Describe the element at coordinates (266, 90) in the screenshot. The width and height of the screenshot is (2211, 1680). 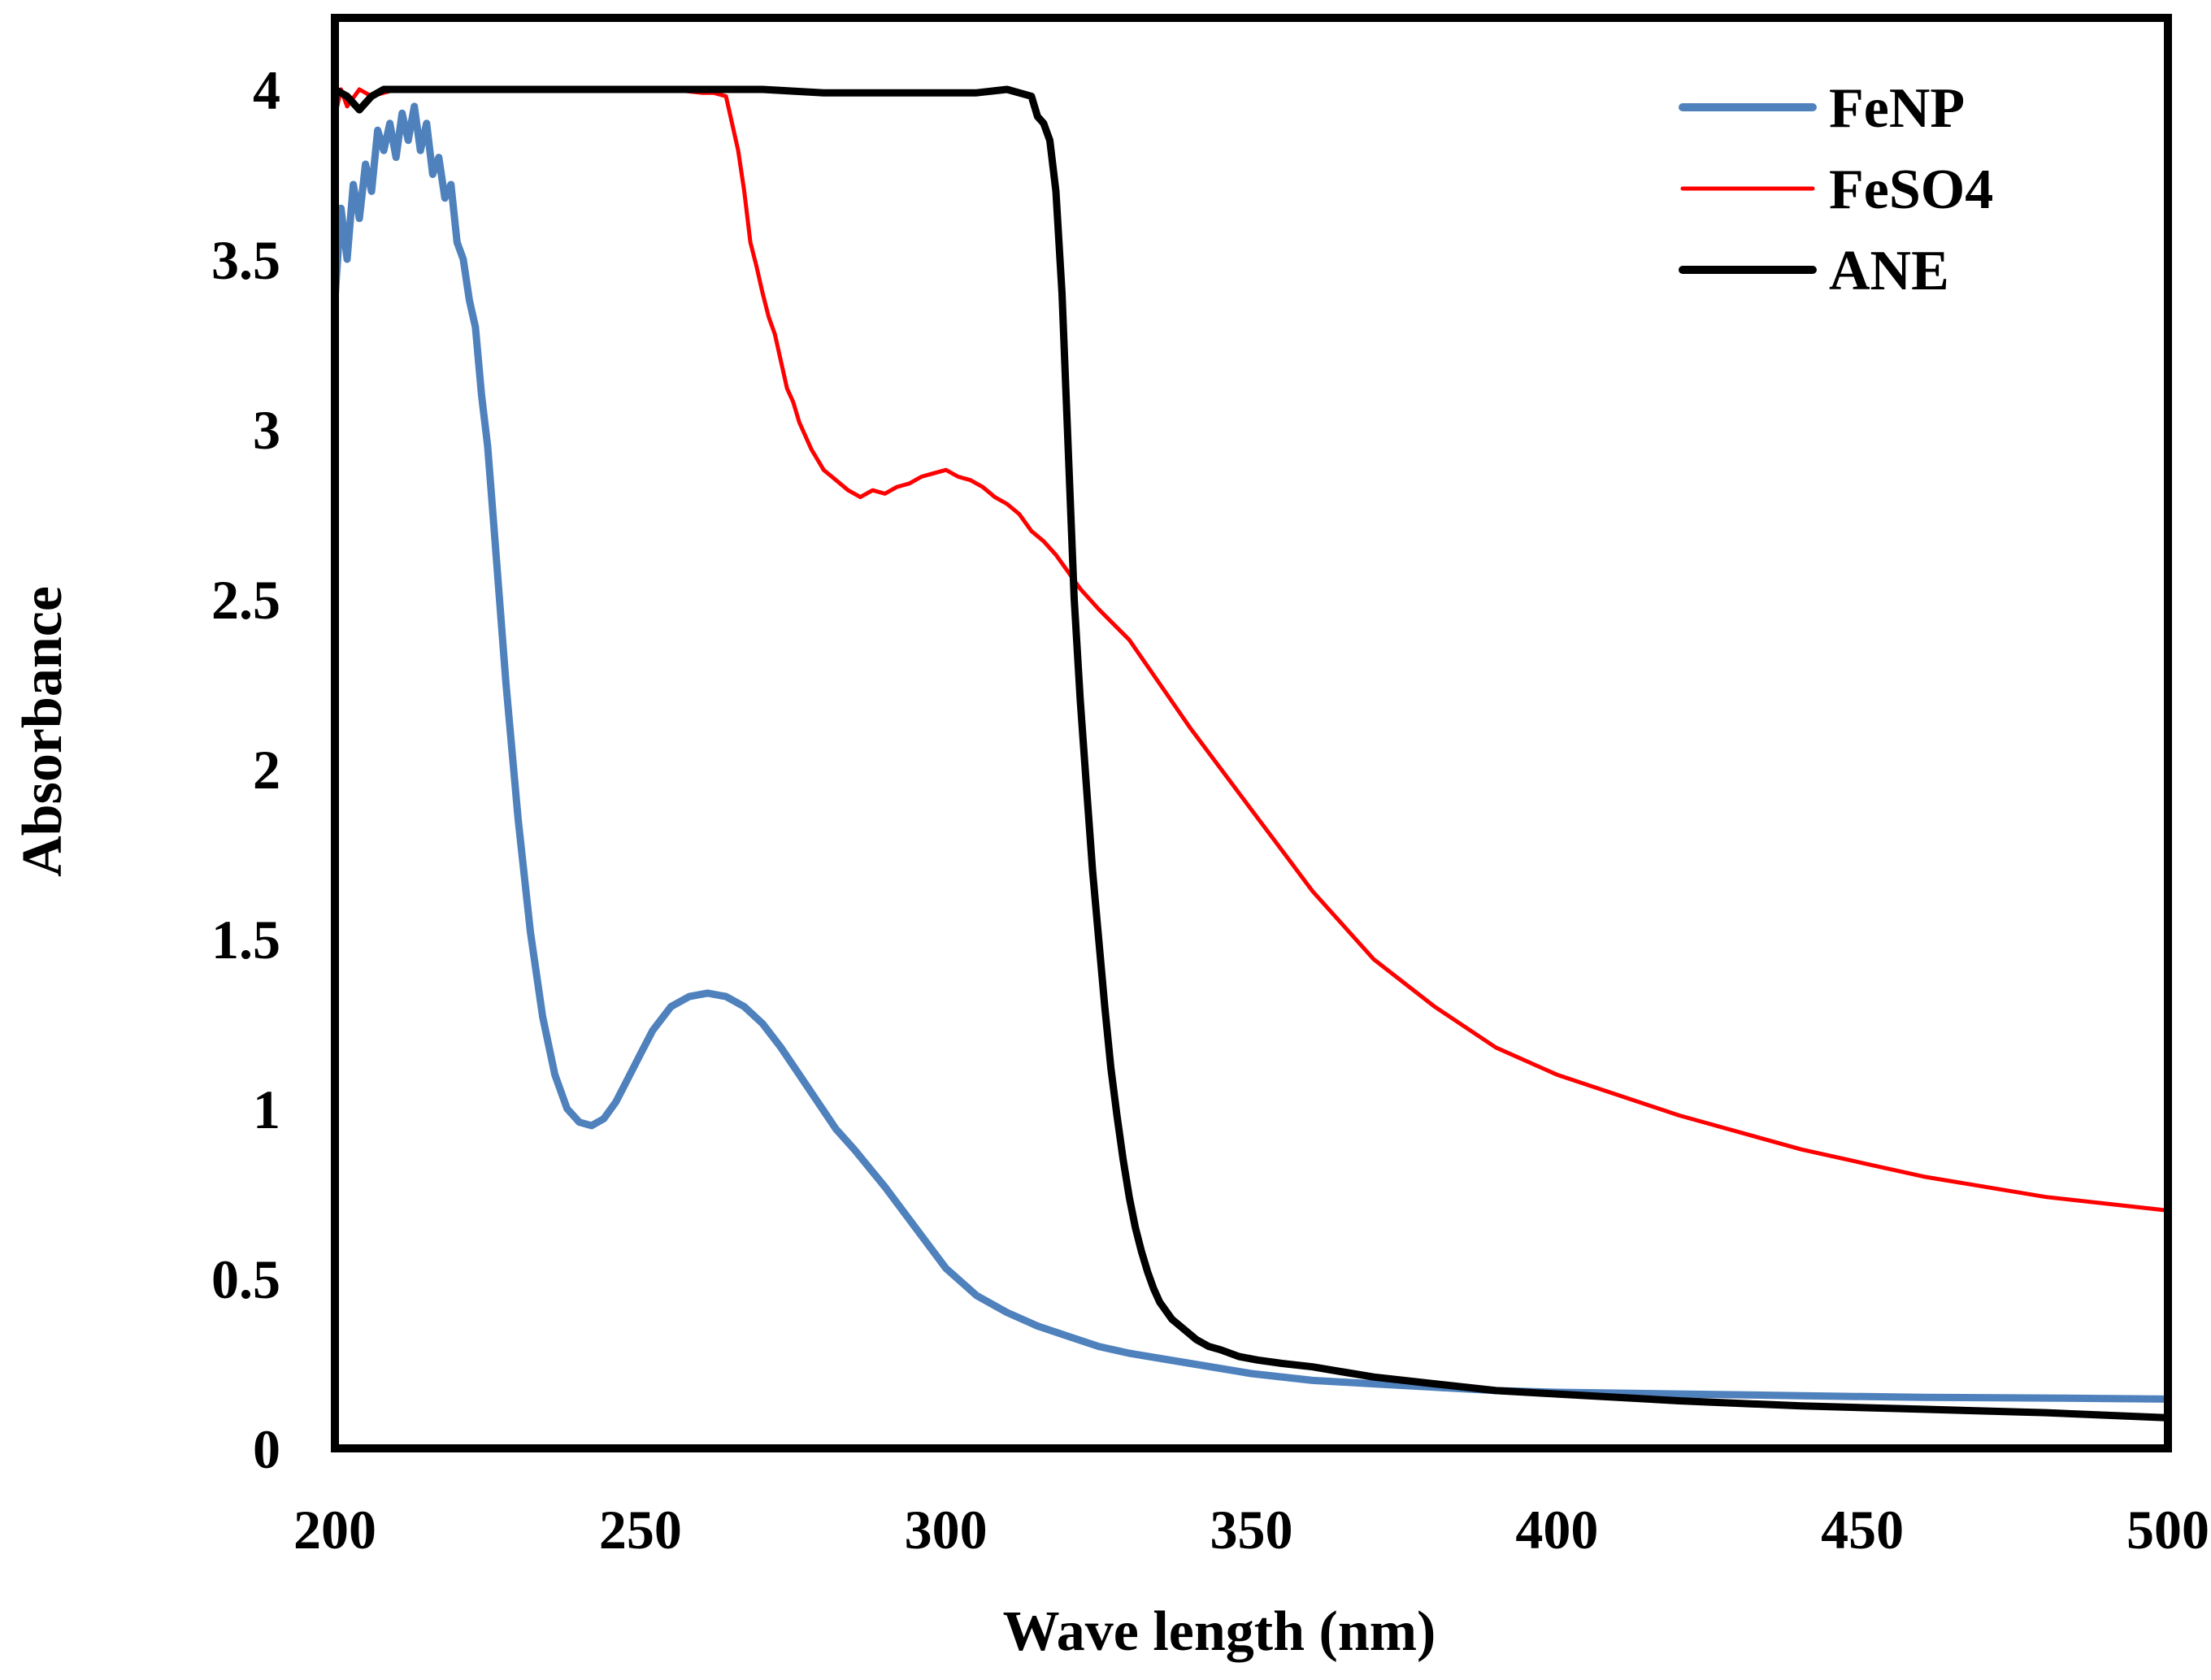
I see `y-tick-label: 4` at that location.